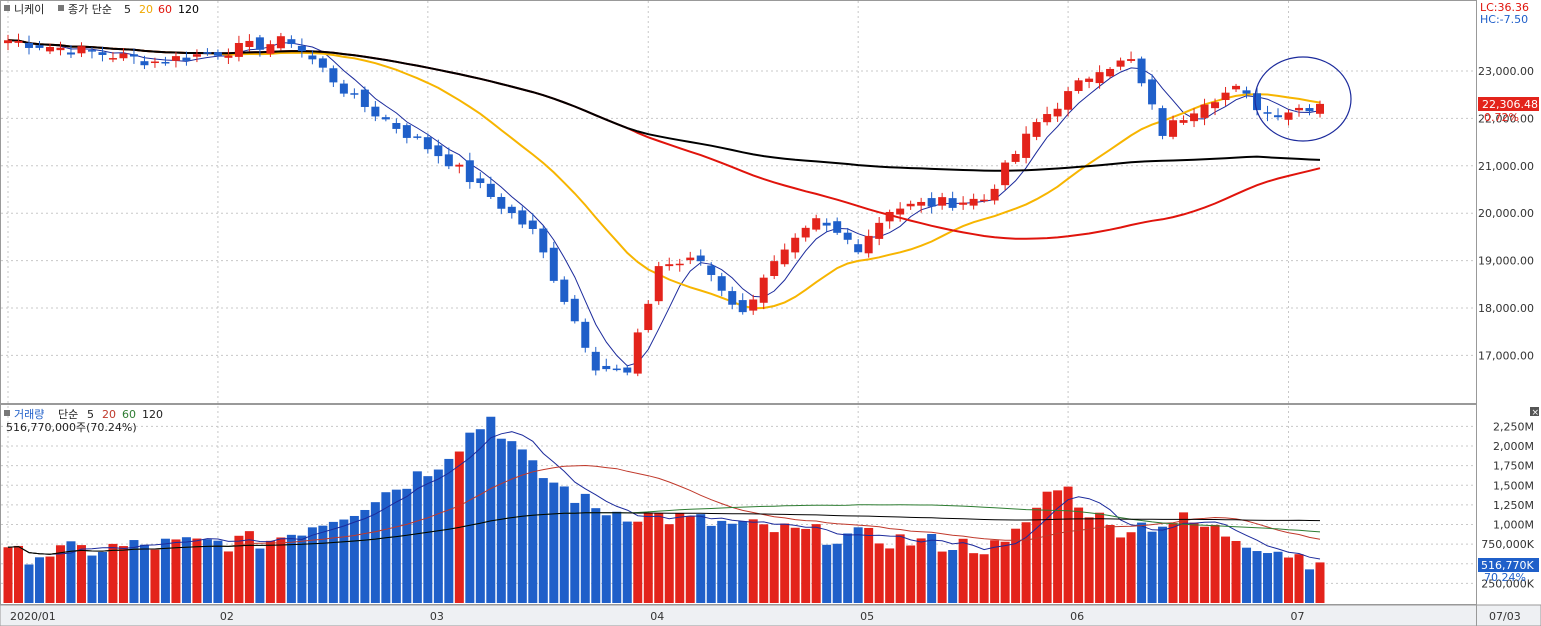  What do you see at coordinates (1507, 544) in the screenshot?
I see `volume-y-tick: 750,000K` at bounding box center [1507, 544].